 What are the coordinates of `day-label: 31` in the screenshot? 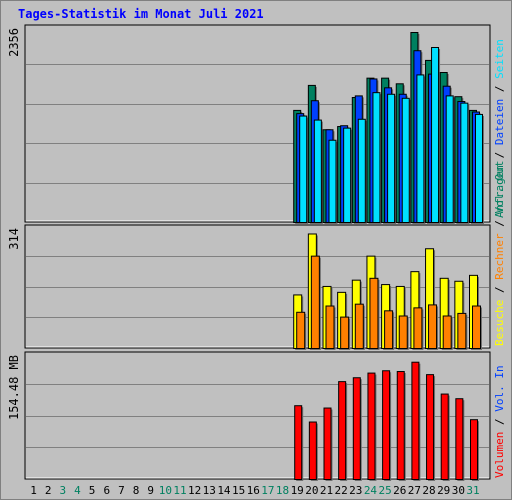 It's located at (472, 490).